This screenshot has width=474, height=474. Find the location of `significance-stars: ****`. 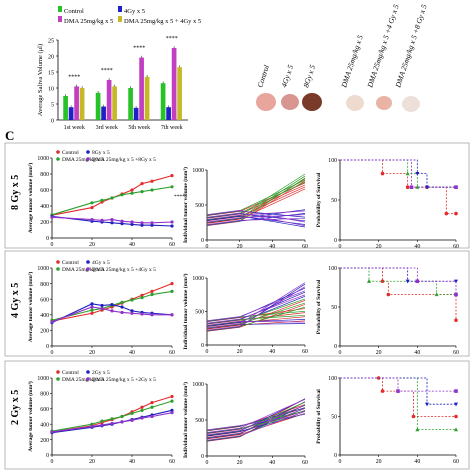

significance-stars: **** is located at coordinates (179, 197).